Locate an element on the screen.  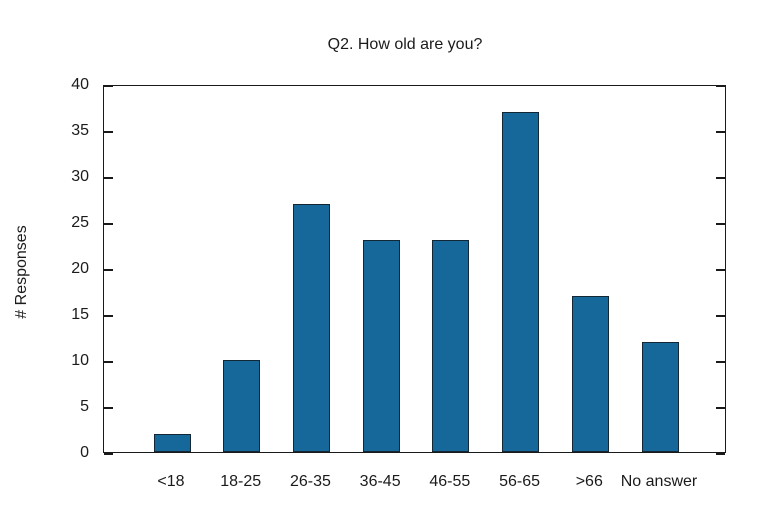
y-tick-label: 25 is located at coordinates (80, 222).